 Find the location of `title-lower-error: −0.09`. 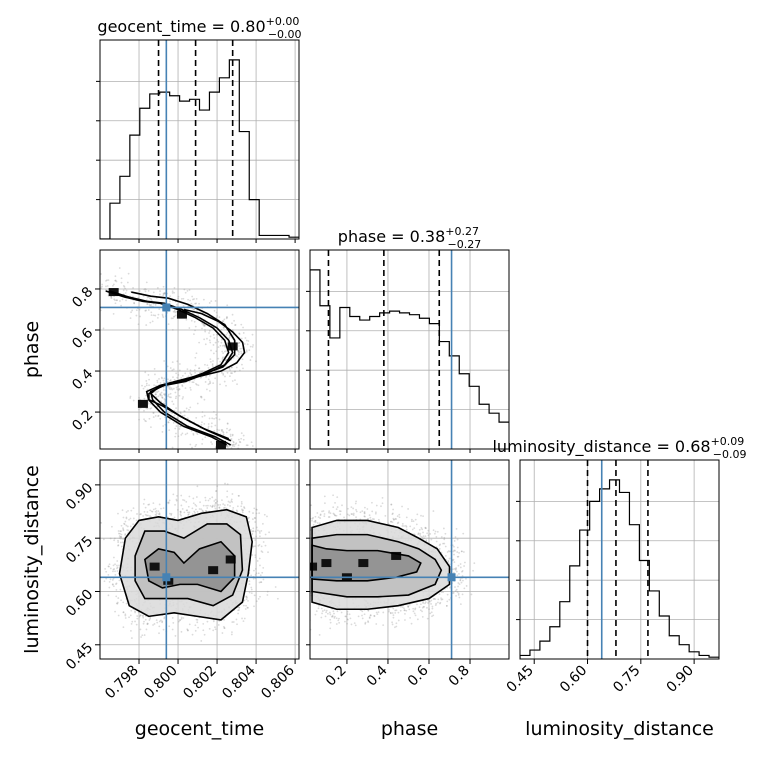

title-lower-error: −0.09 is located at coordinates (730, 454).